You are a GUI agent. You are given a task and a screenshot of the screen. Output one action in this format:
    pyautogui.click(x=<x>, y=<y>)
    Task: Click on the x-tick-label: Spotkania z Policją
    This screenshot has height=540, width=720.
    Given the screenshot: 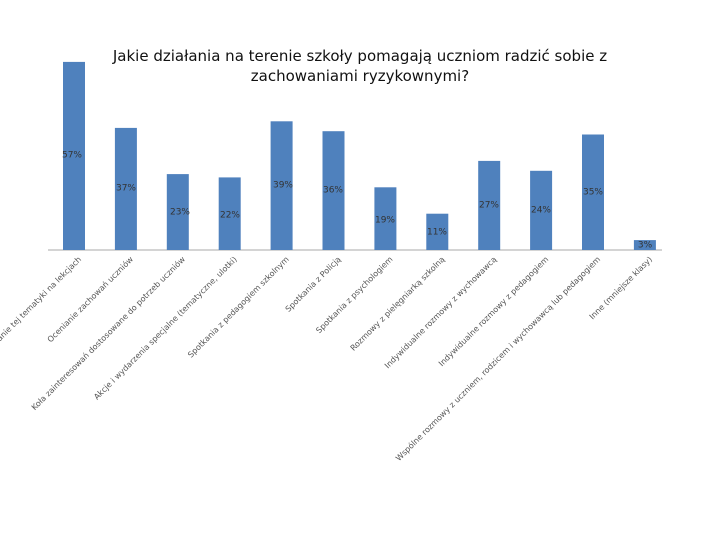 What is the action you would take?
    pyautogui.click(x=313, y=284)
    